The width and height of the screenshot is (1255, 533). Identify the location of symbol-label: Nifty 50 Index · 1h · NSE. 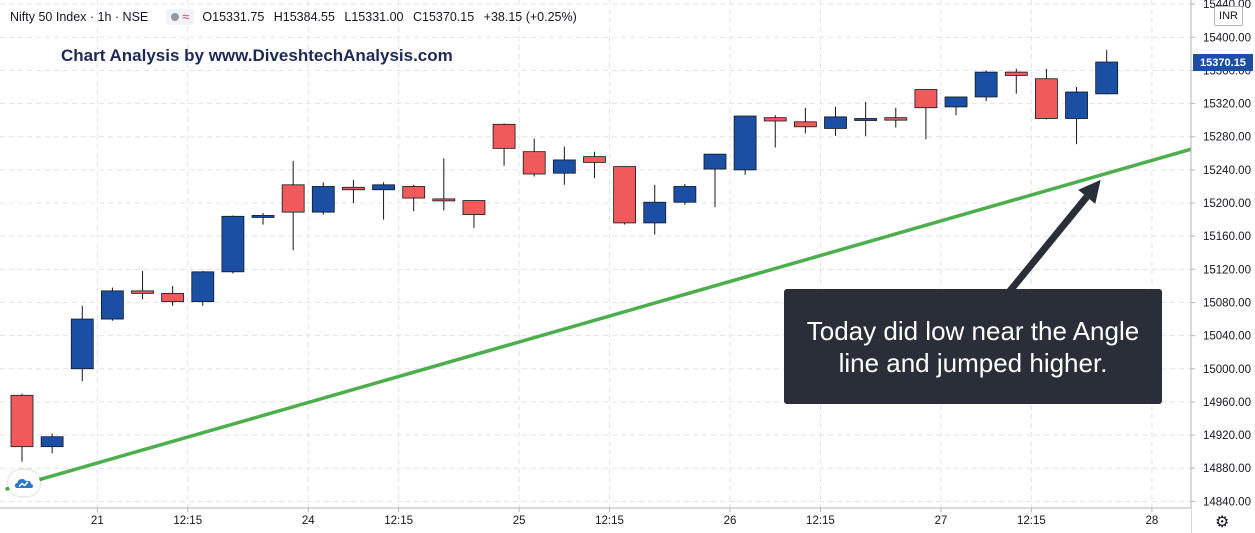
(79, 17).